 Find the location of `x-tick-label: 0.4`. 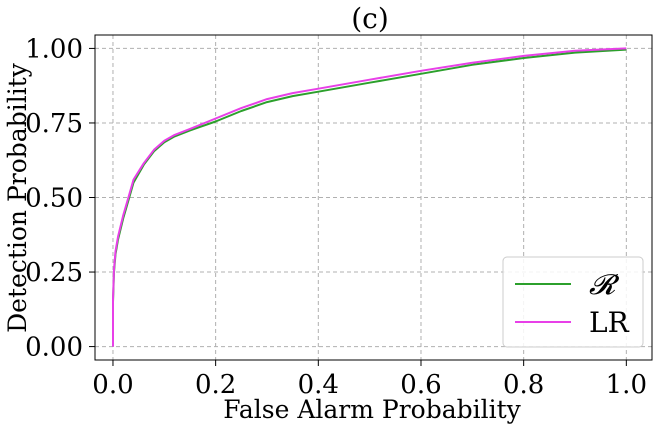

x-tick-label: 0.4 is located at coordinates (318, 385).